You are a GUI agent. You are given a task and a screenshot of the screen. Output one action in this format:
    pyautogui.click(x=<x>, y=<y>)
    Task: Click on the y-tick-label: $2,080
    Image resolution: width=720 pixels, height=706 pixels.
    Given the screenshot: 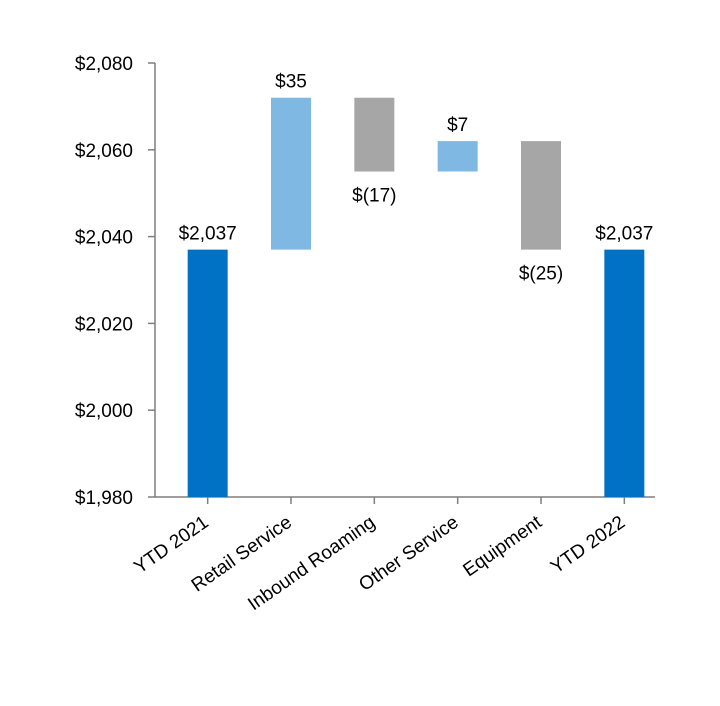 What is the action you would take?
    pyautogui.click(x=104, y=64)
    